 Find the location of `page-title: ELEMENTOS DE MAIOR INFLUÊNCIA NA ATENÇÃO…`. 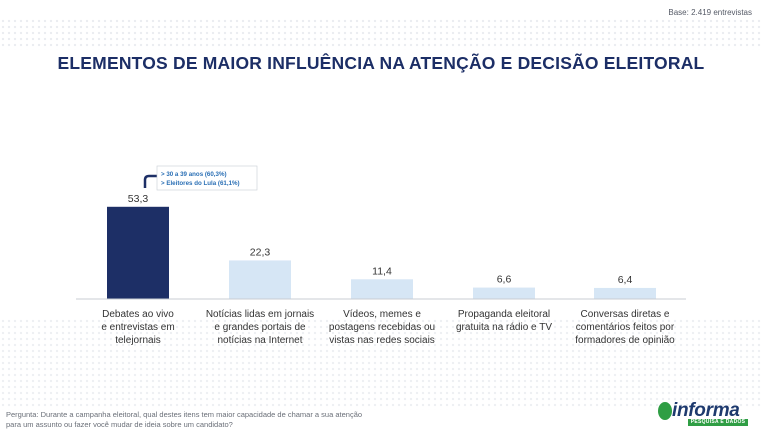

page-title: ELEMENTOS DE MAIOR INFLUÊNCIA NA ATENÇÃO… is located at coordinates (381, 63).